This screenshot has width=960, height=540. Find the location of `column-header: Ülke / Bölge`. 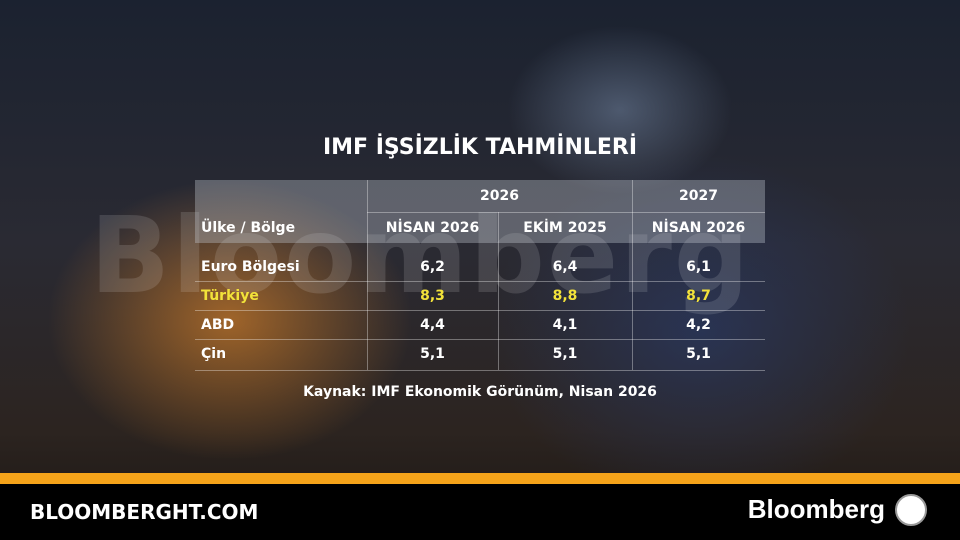

column-header: Ülke / Bölge is located at coordinates (248, 227).